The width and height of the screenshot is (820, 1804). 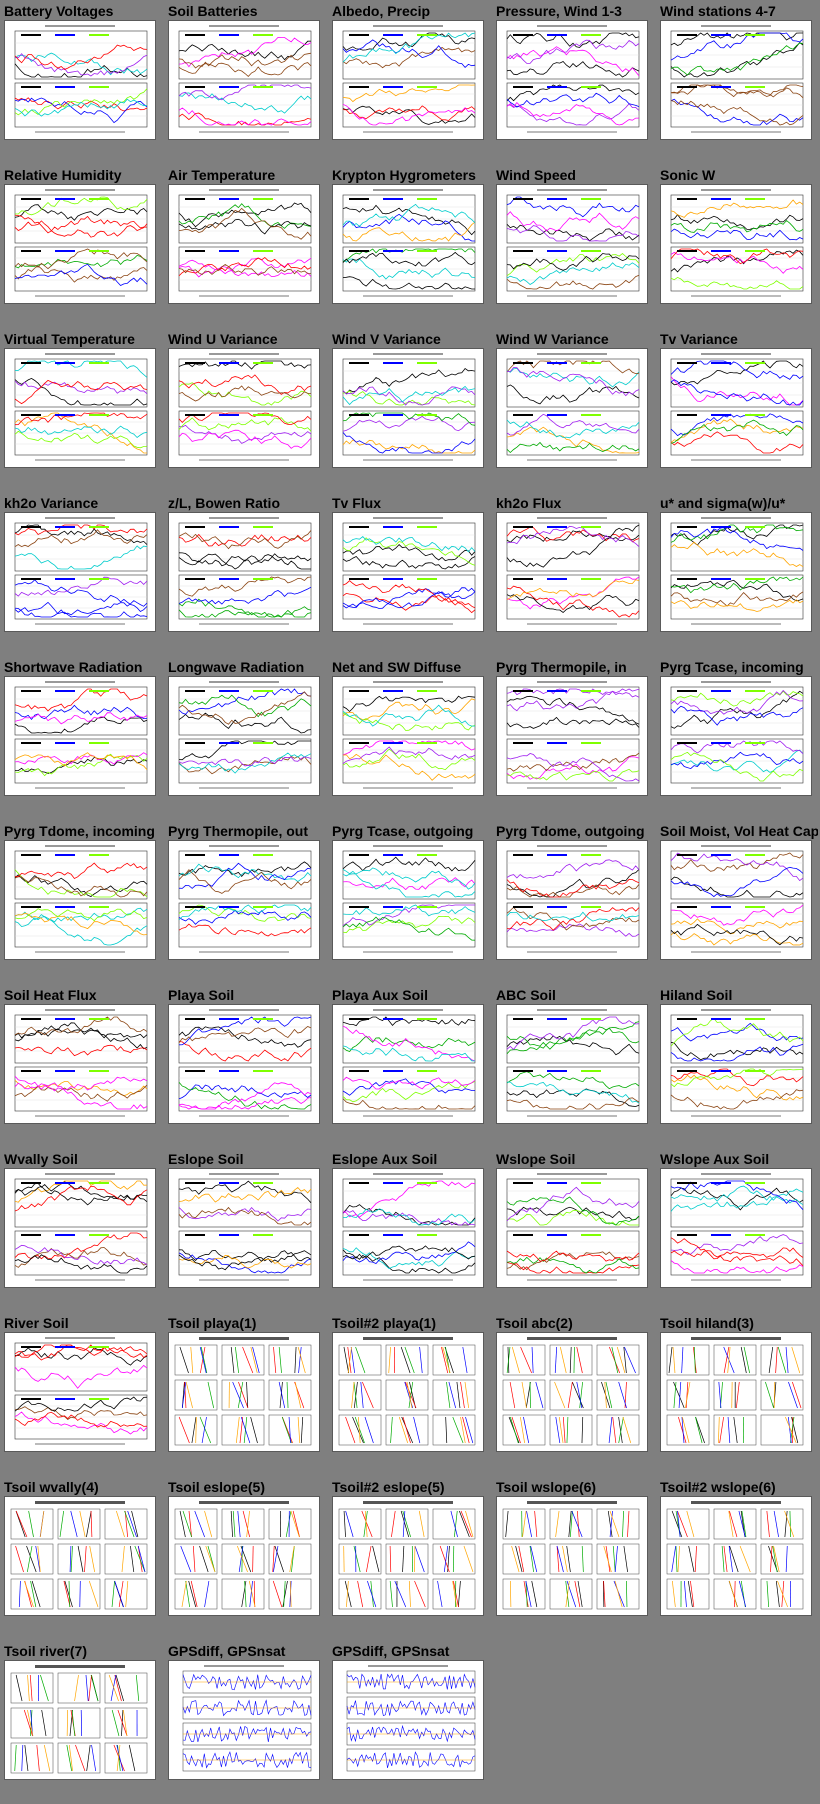 I want to click on plot-title: Shortwave Radiation, so click(x=73, y=667).